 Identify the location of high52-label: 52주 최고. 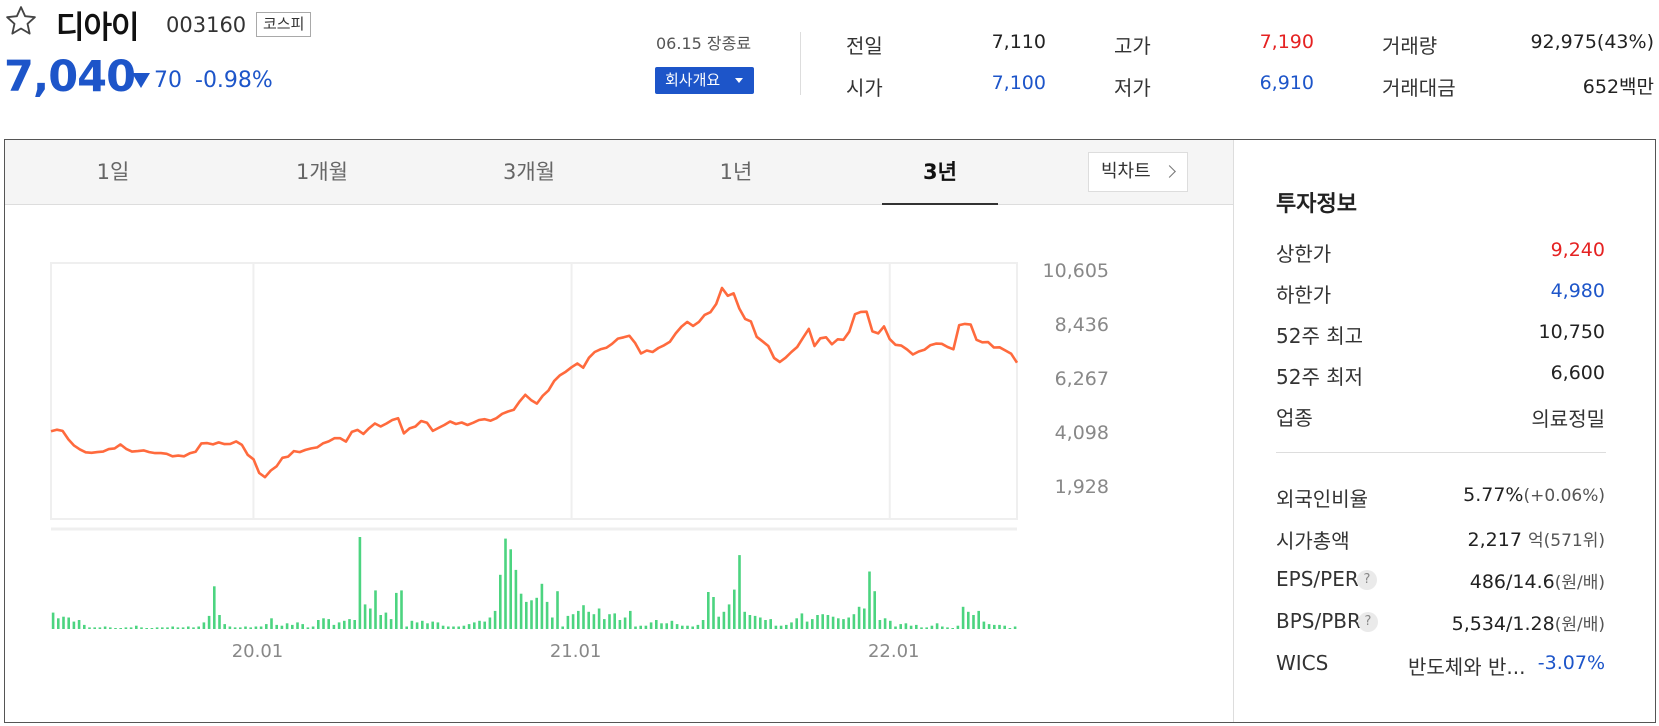
(1320, 336).